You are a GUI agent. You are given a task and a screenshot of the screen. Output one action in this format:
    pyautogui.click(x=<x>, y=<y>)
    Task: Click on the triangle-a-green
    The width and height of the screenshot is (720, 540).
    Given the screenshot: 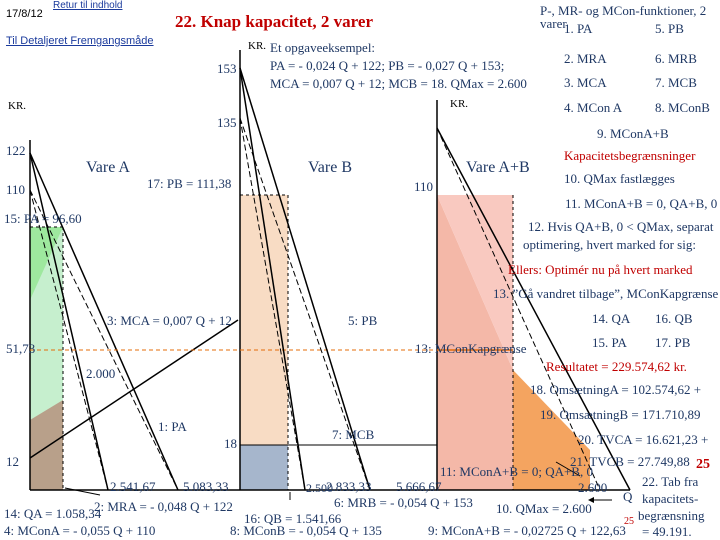 What is the action you would take?
    pyautogui.click(x=46, y=263)
    